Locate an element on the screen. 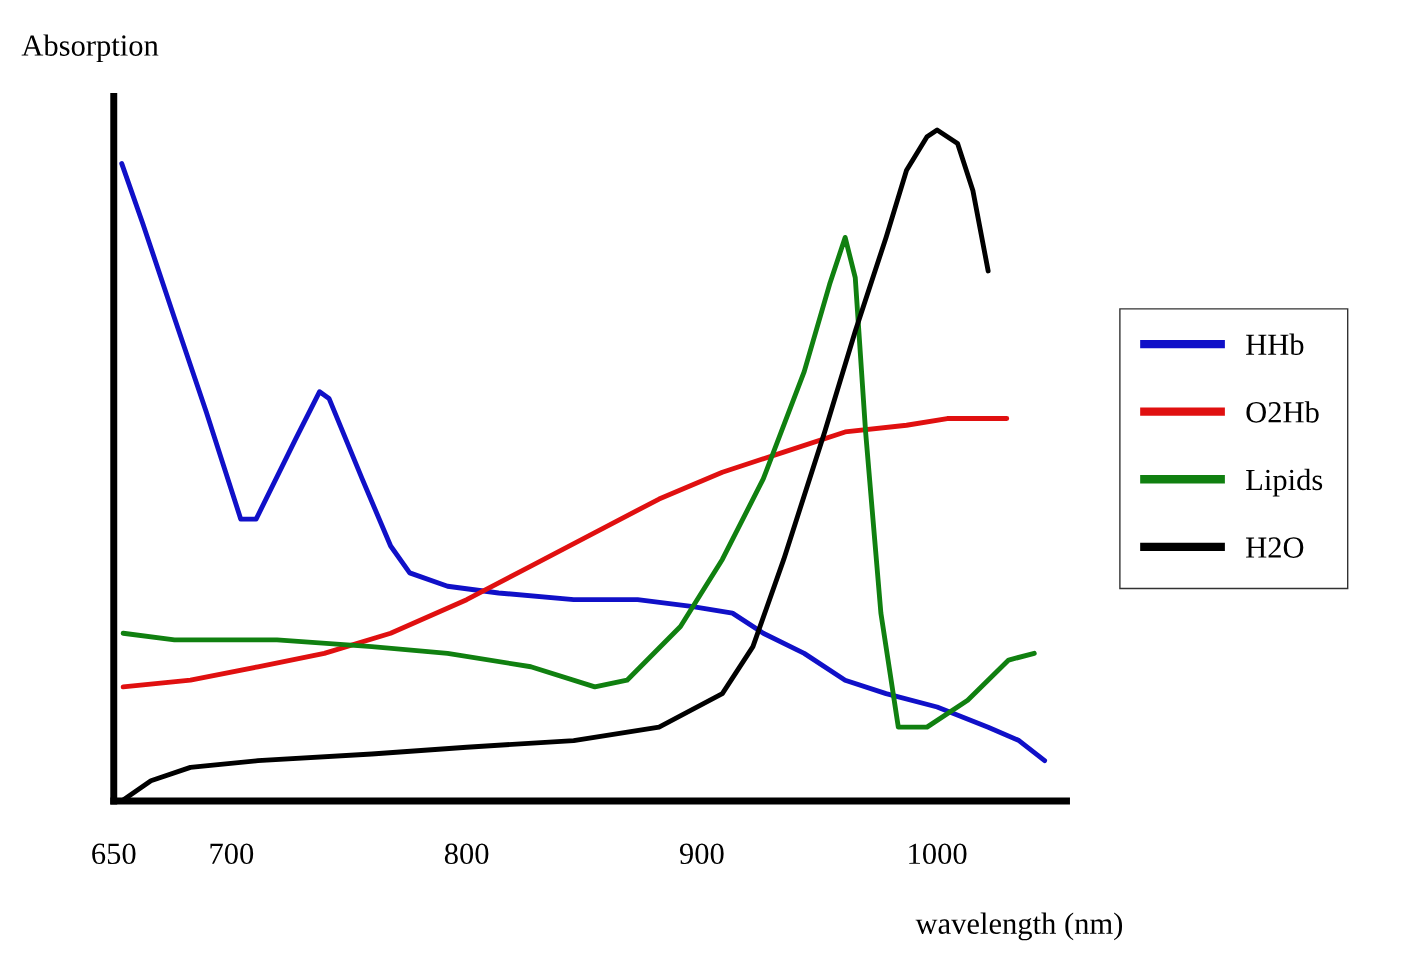 The width and height of the screenshot is (1422, 965). legend-label: O2Hb is located at coordinates (1282, 412).